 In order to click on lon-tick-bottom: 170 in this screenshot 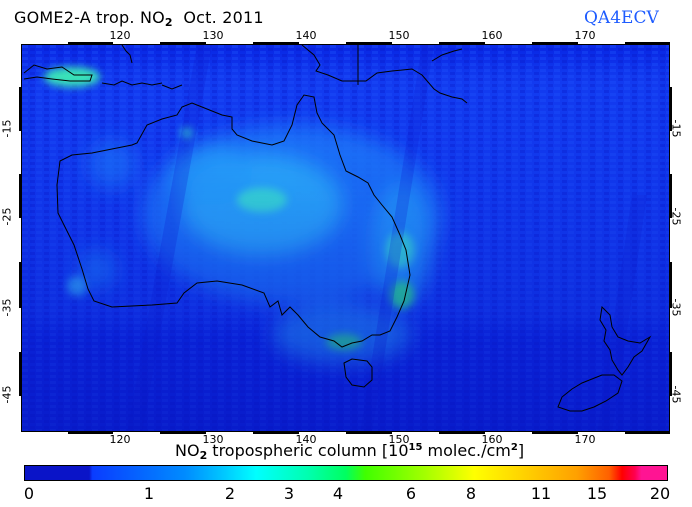, I will do `click(585, 439)`.